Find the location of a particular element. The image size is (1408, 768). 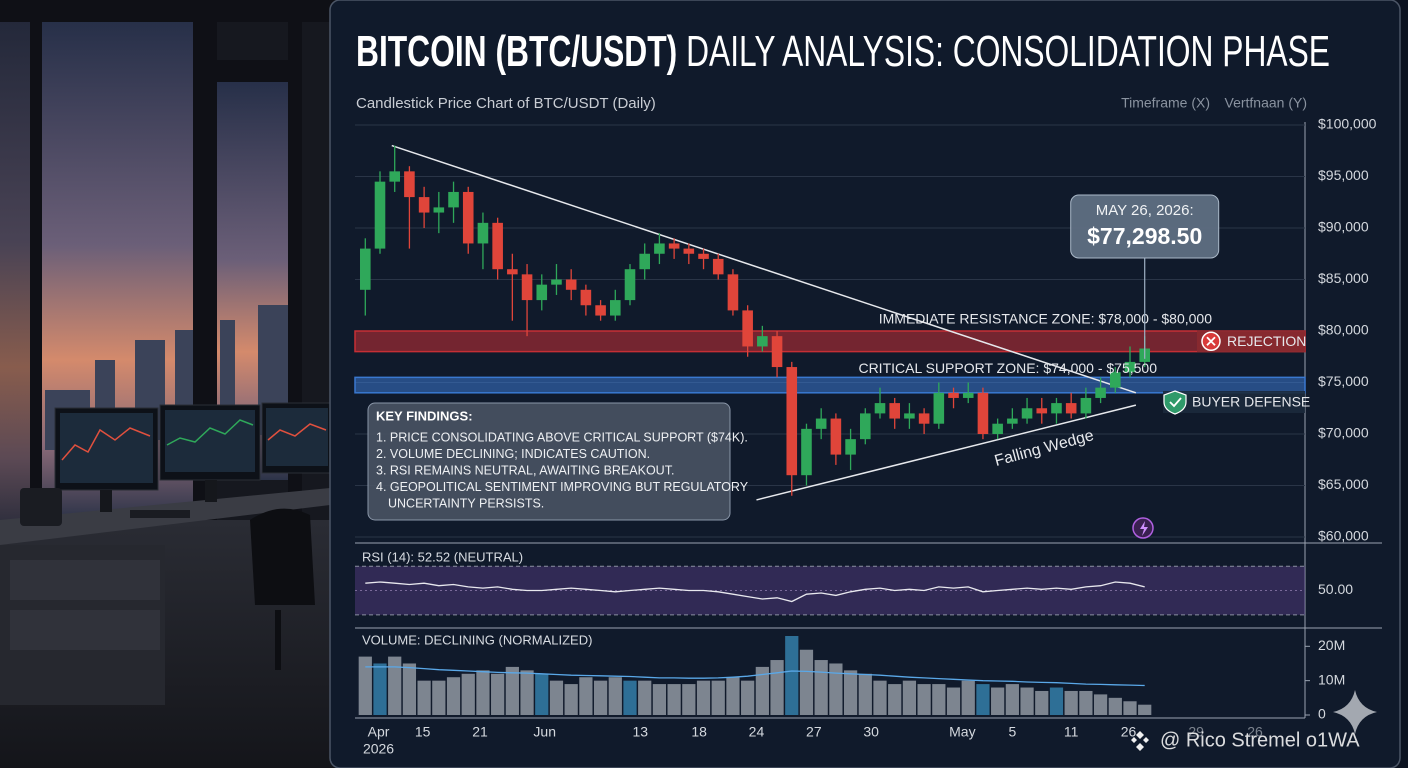

x-tick-label: 15 is located at coordinates (423, 732).